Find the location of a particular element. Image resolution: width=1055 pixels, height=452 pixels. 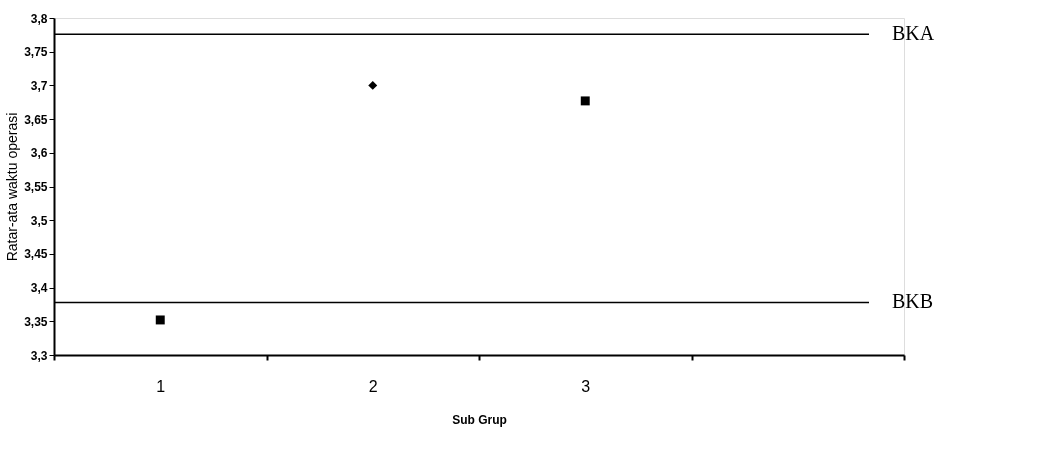

y-tick-label: 3,35 is located at coordinates (36, 321).